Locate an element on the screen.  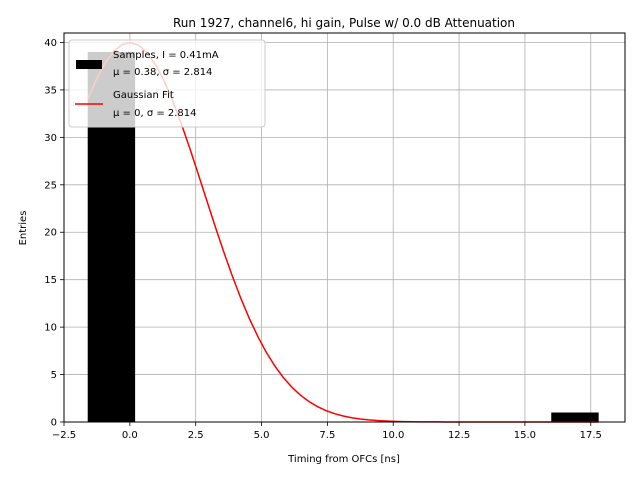
legend-box is located at coordinates (167, 83).